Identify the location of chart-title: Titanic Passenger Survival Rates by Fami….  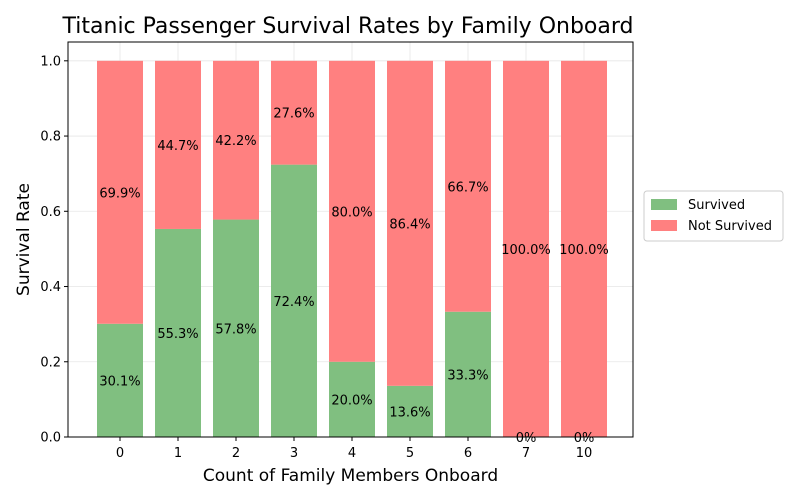
(348, 26).